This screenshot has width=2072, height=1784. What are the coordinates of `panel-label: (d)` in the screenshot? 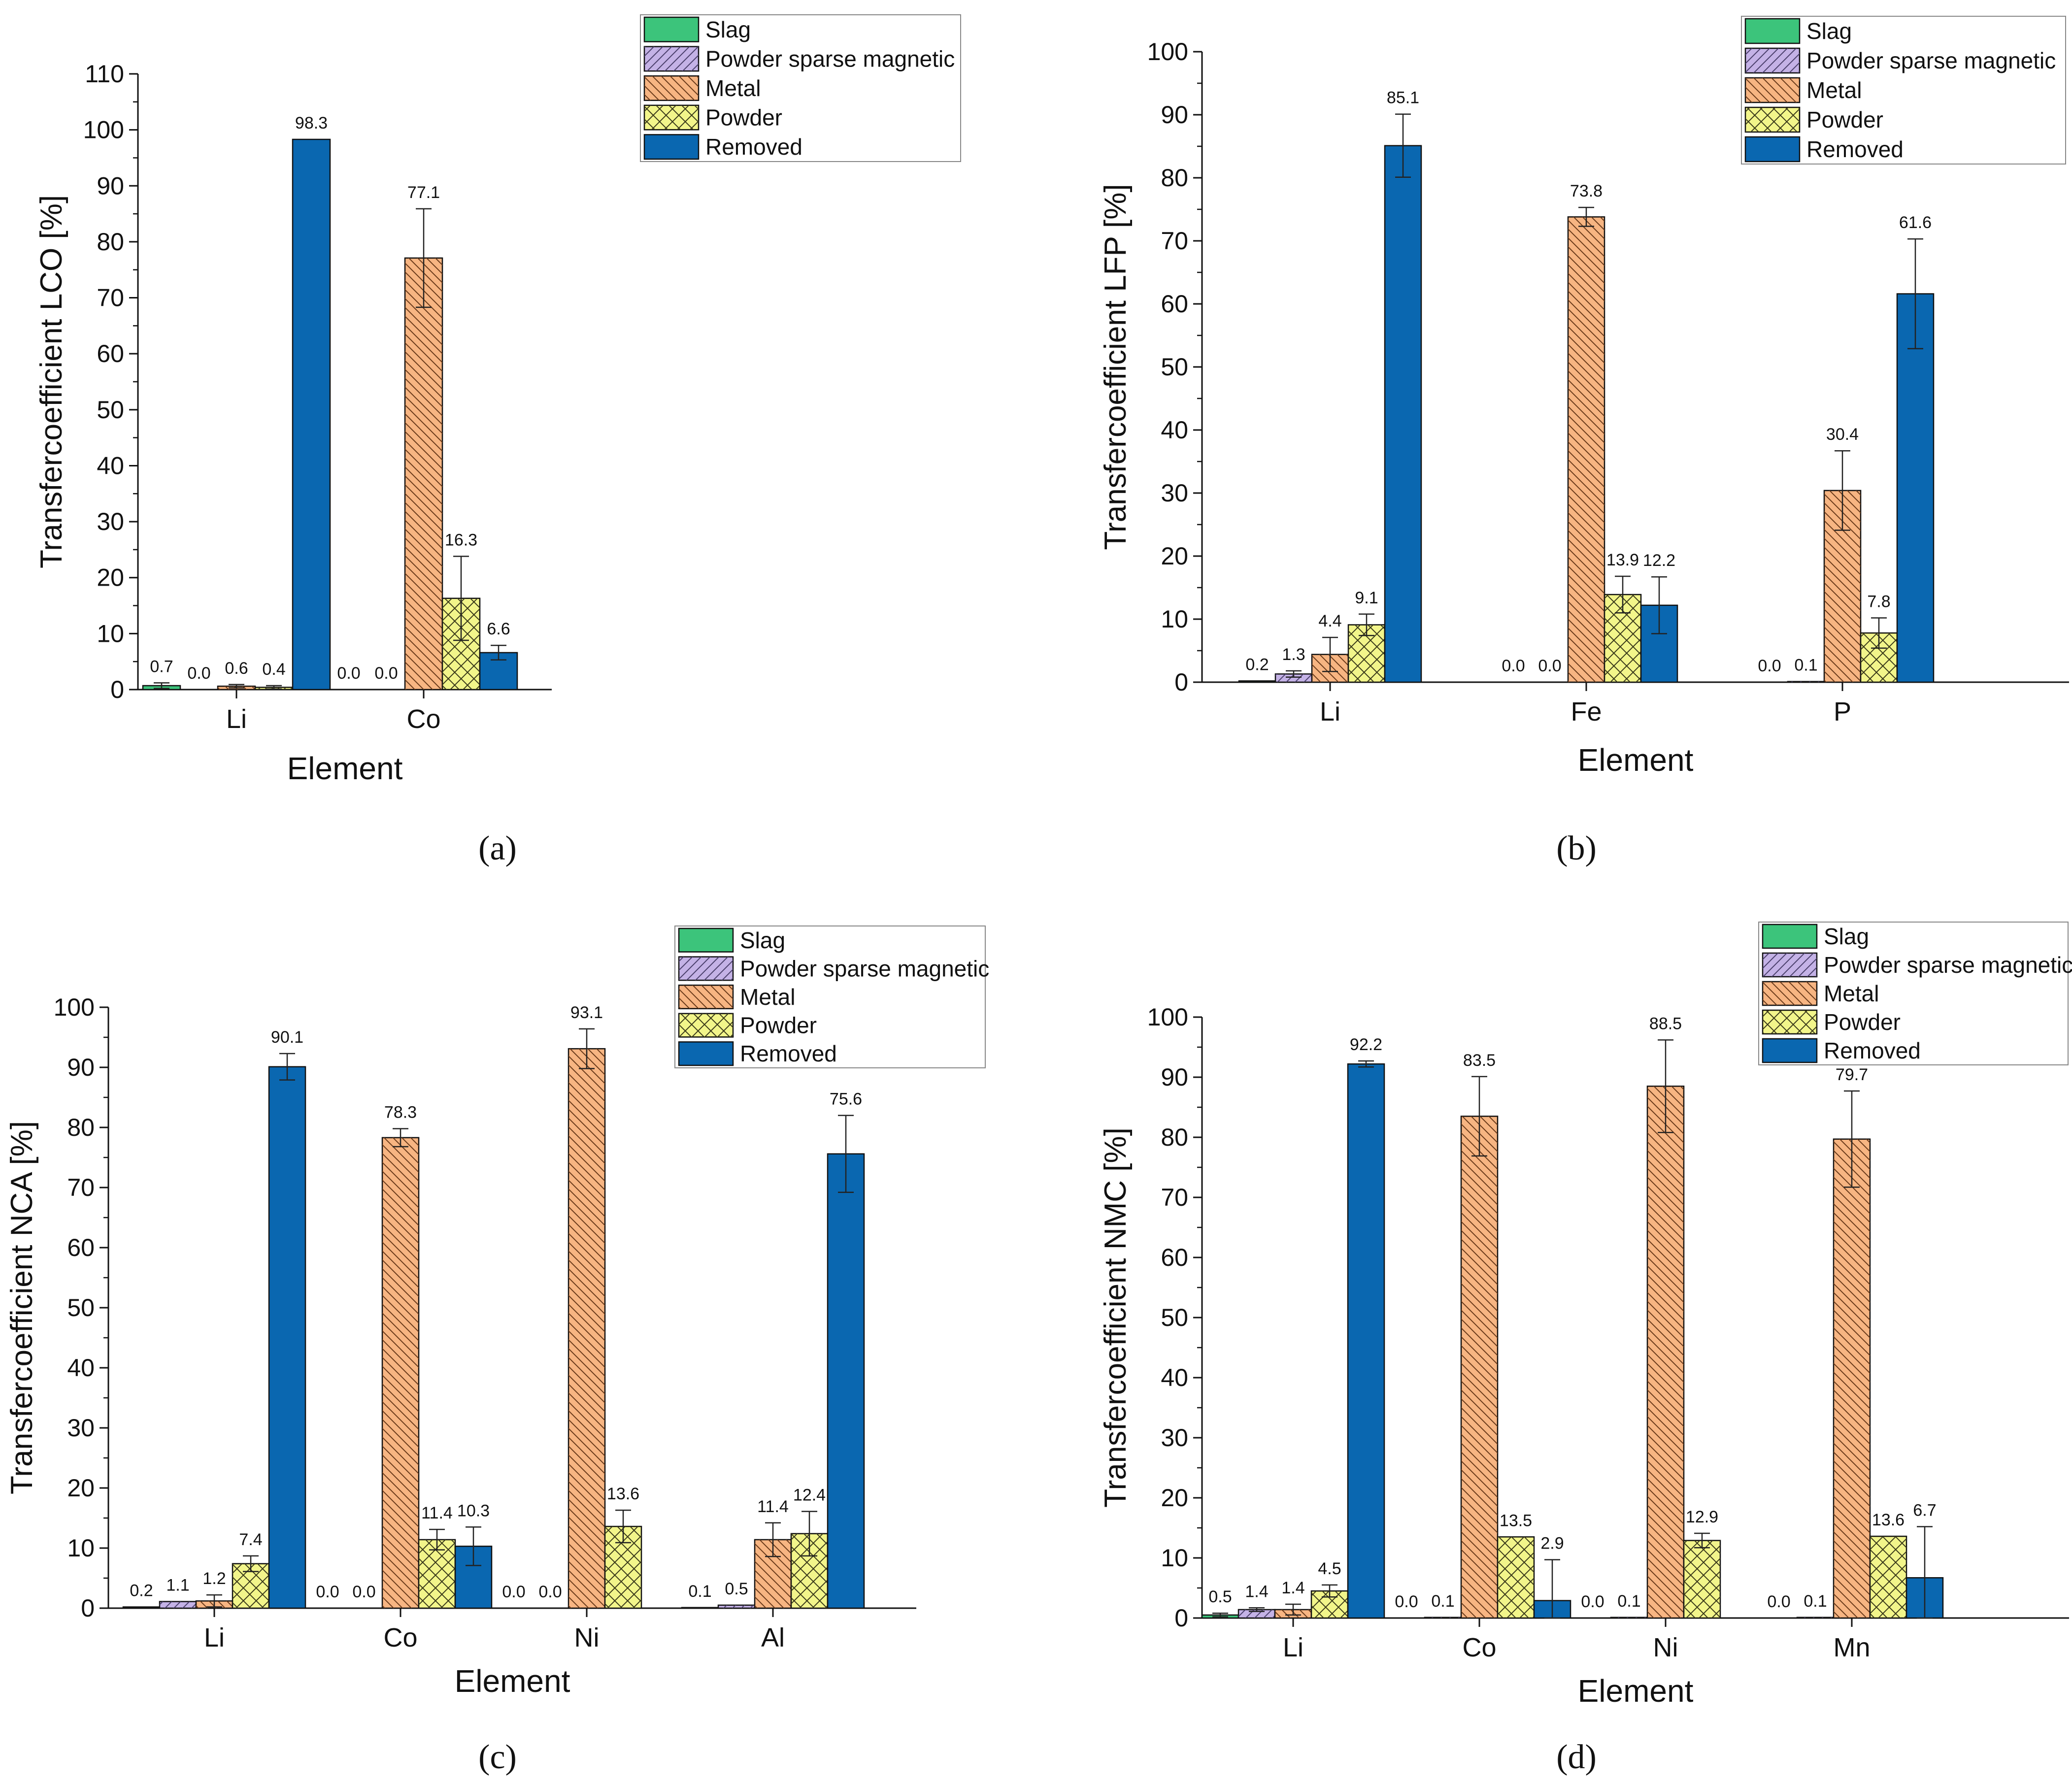 It's located at (1577, 1757).